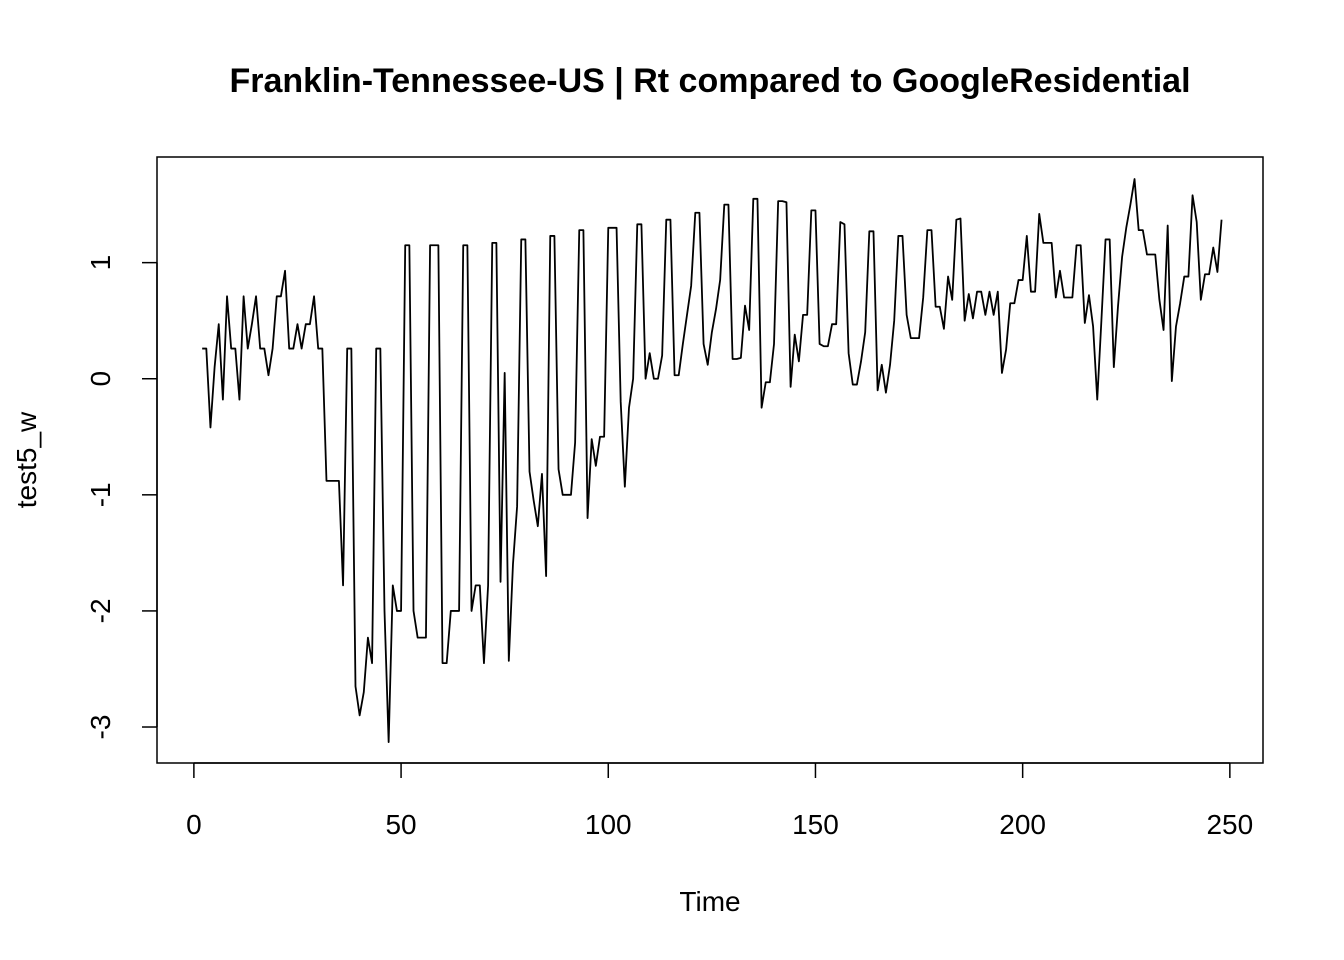 Image resolution: width=1344 pixels, height=960 pixels. Describe the element at coordinates (100, 263) in the screenshot. I see `y-tick-label: 1` at that location.